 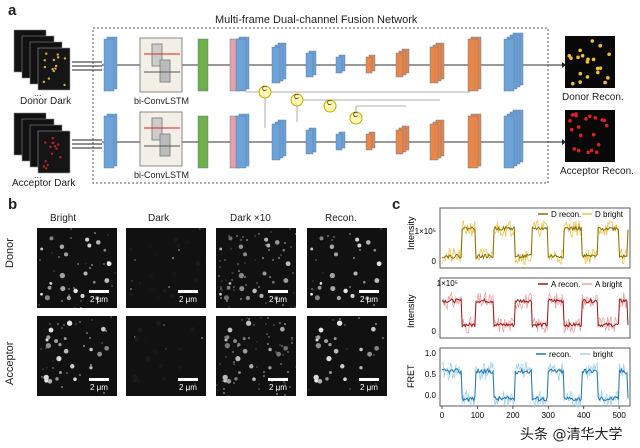 I want to click on concat-nodes, so click(x=310, y=105).